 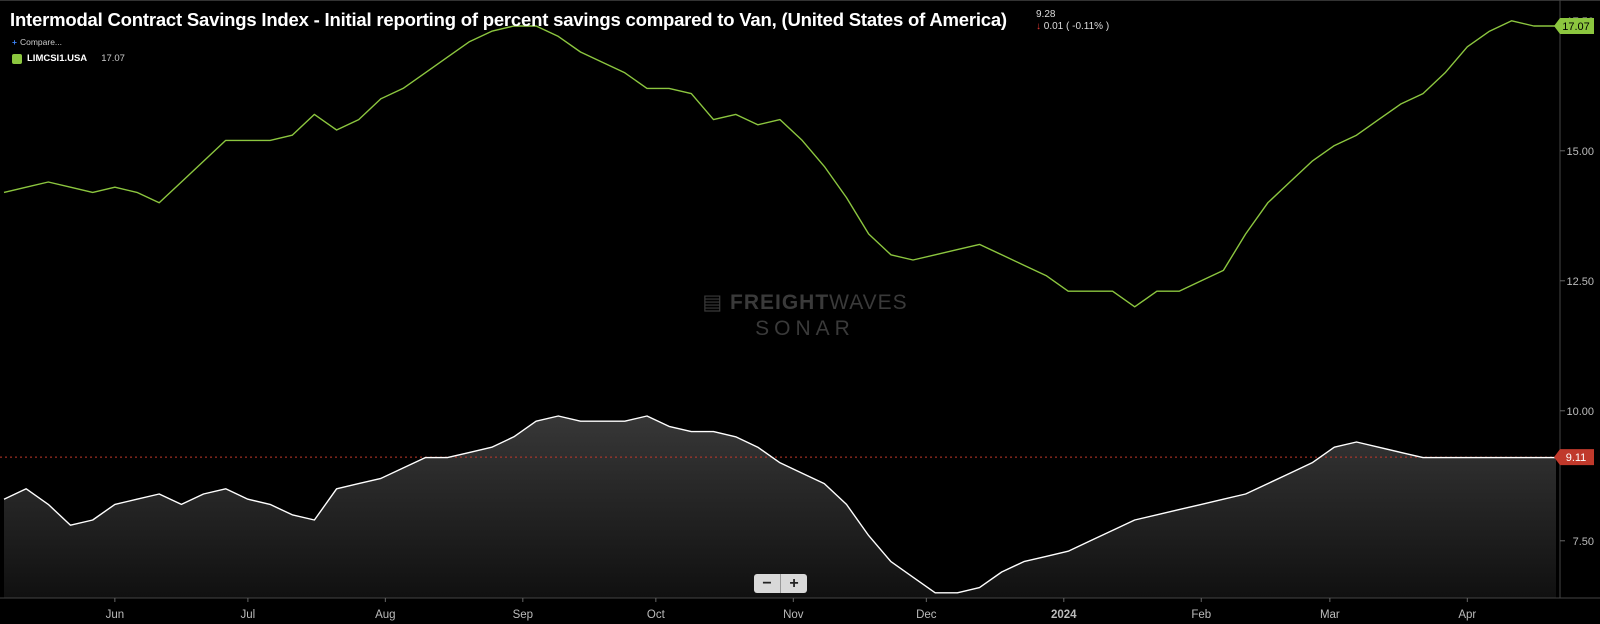 What do you see at coordinates (767, 583) in the screenshot?
I see `zoom-out-button: −` at bounding box center [767, 583].